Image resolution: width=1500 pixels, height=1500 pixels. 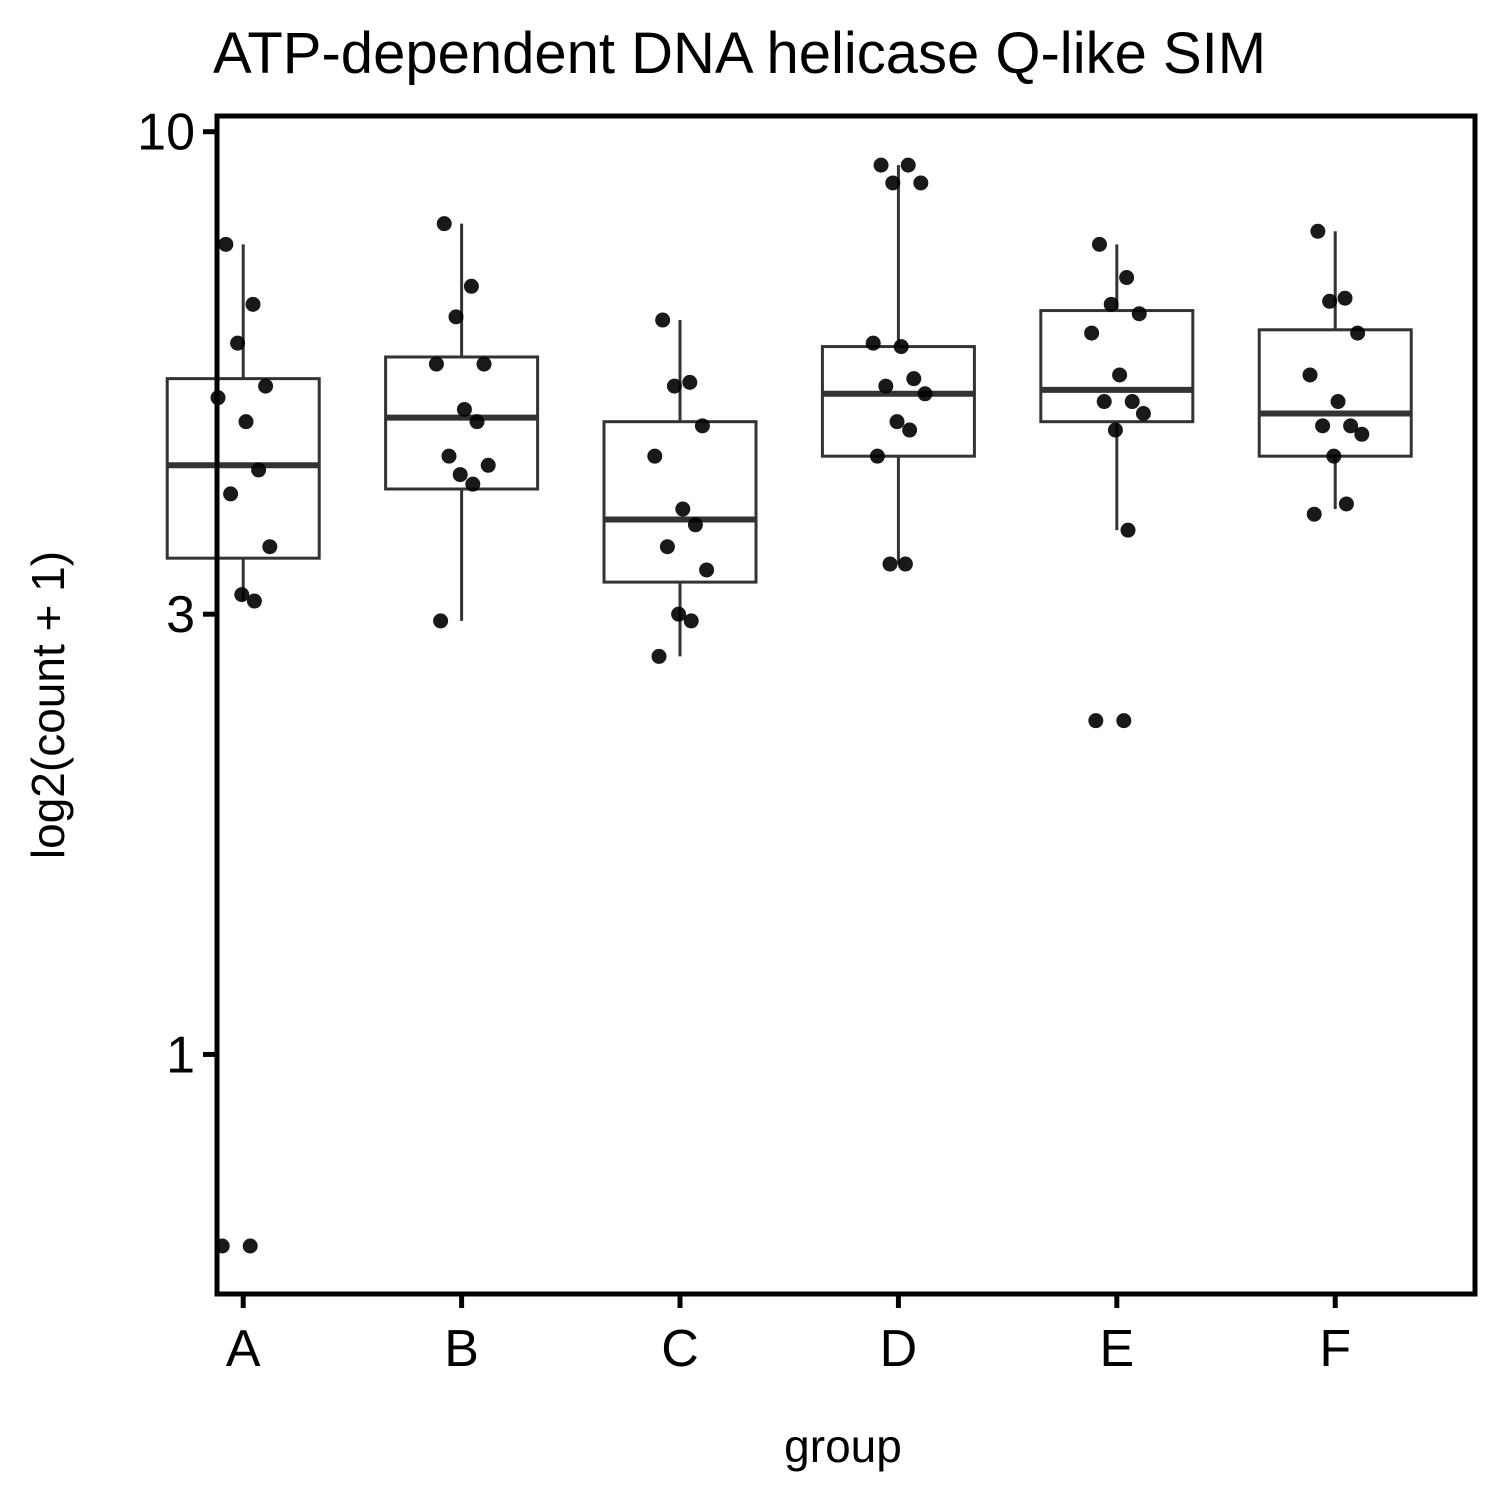 What do you see at coordinates (1117, 482) in the screenshot?
I see `points-E` at bounding box center [1117, 482].